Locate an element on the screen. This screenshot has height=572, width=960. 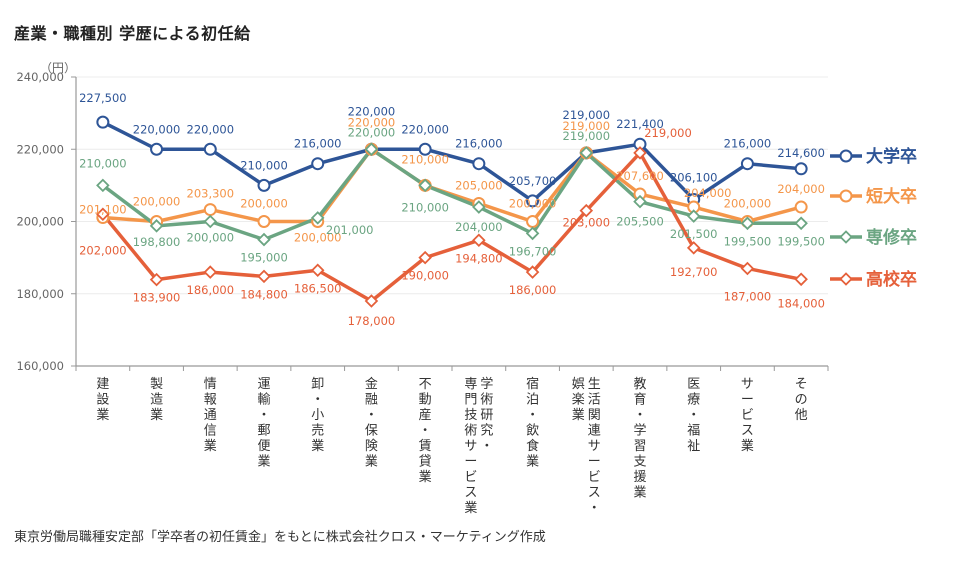
x-category-char: 医 is located at coordinates (693, 384).